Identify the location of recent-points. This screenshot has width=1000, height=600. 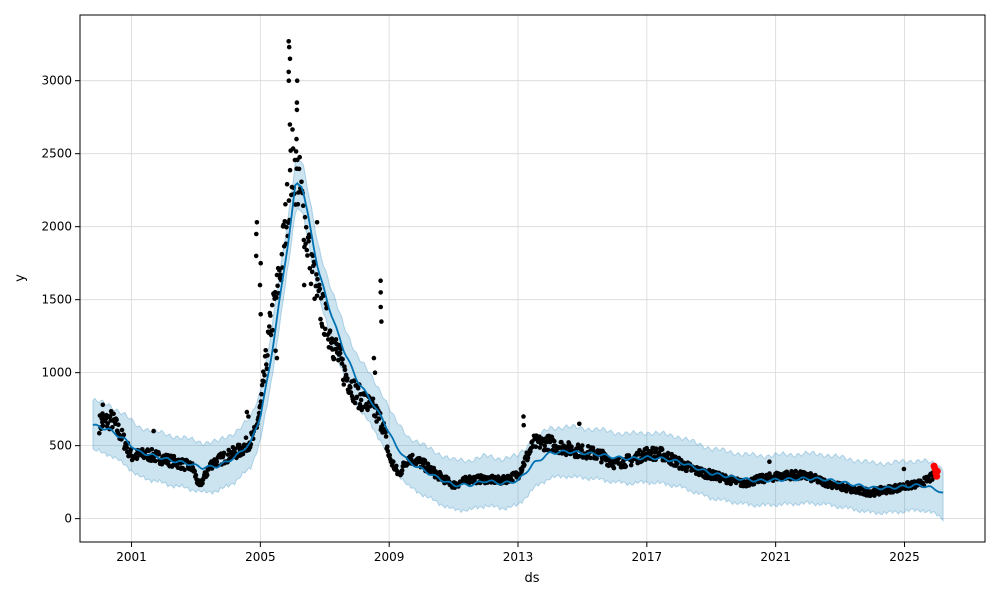
(935, 471).